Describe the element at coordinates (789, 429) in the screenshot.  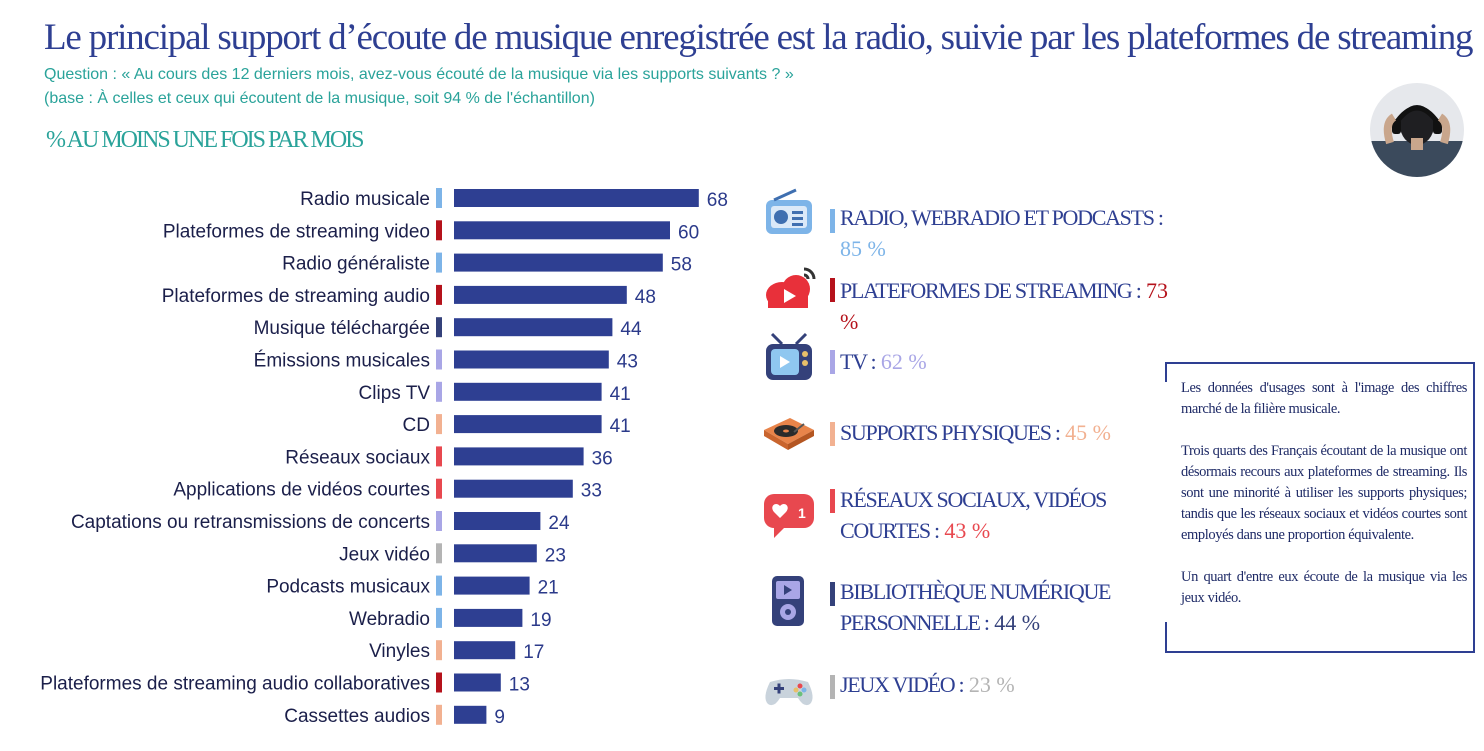
I see `turntable-icon` at that location.